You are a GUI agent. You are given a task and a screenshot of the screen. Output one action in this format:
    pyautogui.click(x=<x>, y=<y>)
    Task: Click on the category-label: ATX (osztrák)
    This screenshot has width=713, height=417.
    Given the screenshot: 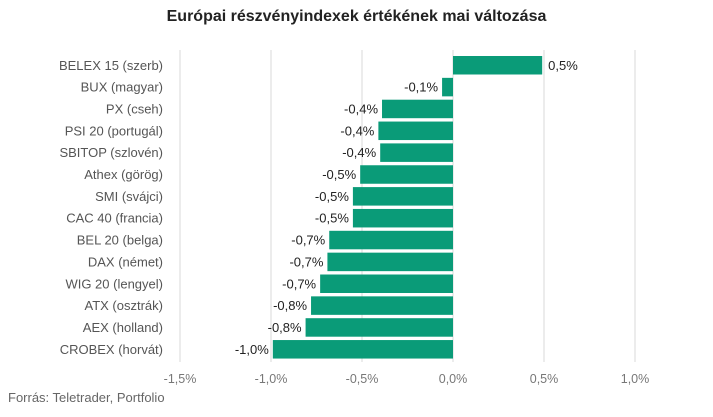 What is the action you would take?
    pyautogui.click(x=124, y=305)
    